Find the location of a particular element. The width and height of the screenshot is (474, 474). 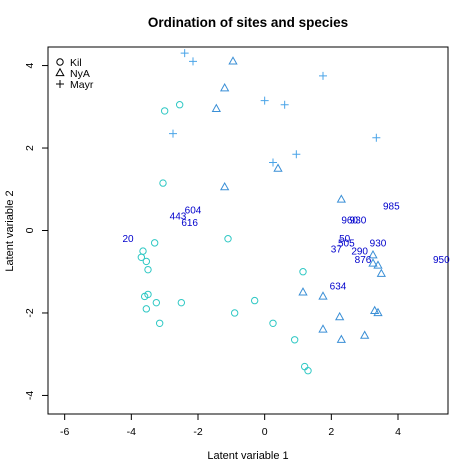

legend-triangle-marker is located at coordinates (60, 72).